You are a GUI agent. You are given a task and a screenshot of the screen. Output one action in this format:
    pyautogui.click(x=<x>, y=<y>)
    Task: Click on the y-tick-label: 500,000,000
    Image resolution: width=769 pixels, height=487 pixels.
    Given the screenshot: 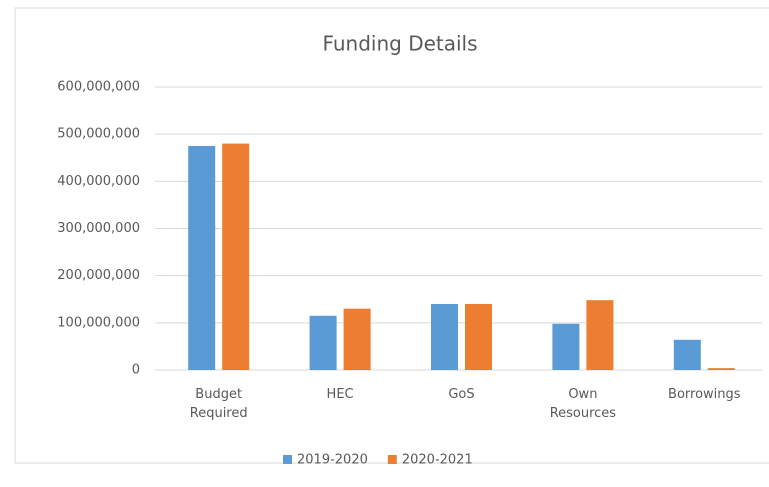 What is the action you would take?
    pyautogui.click(x=98, y=134)
    